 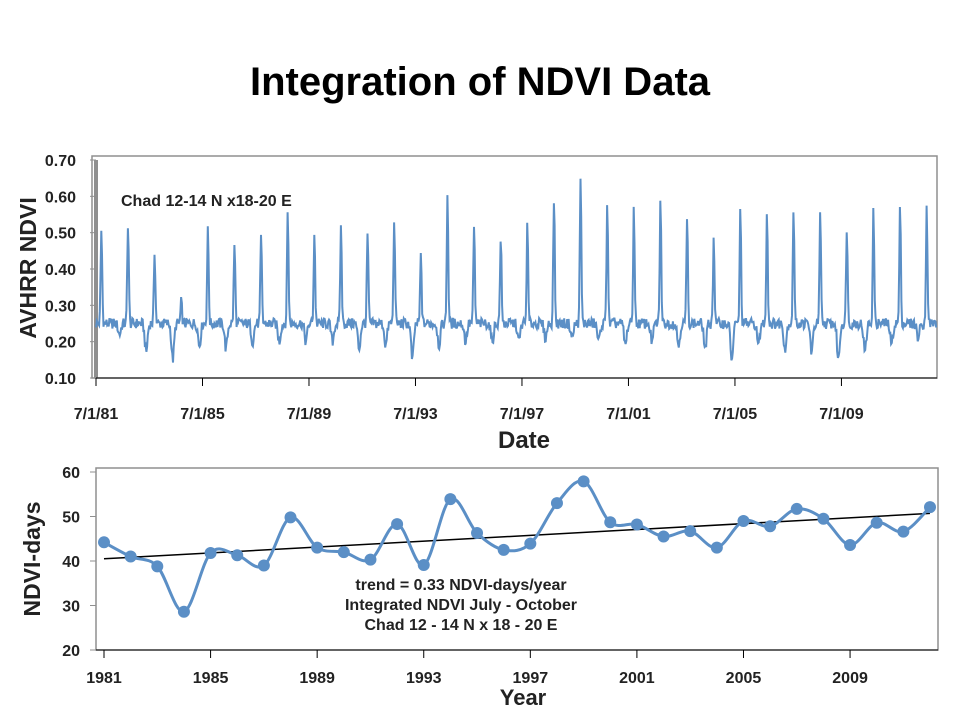 What do you see at coordinates (628, 414) in the screenshot?
I see `ndvi-x-tick-label: 7/1/01` at bounding box center [628, 414].